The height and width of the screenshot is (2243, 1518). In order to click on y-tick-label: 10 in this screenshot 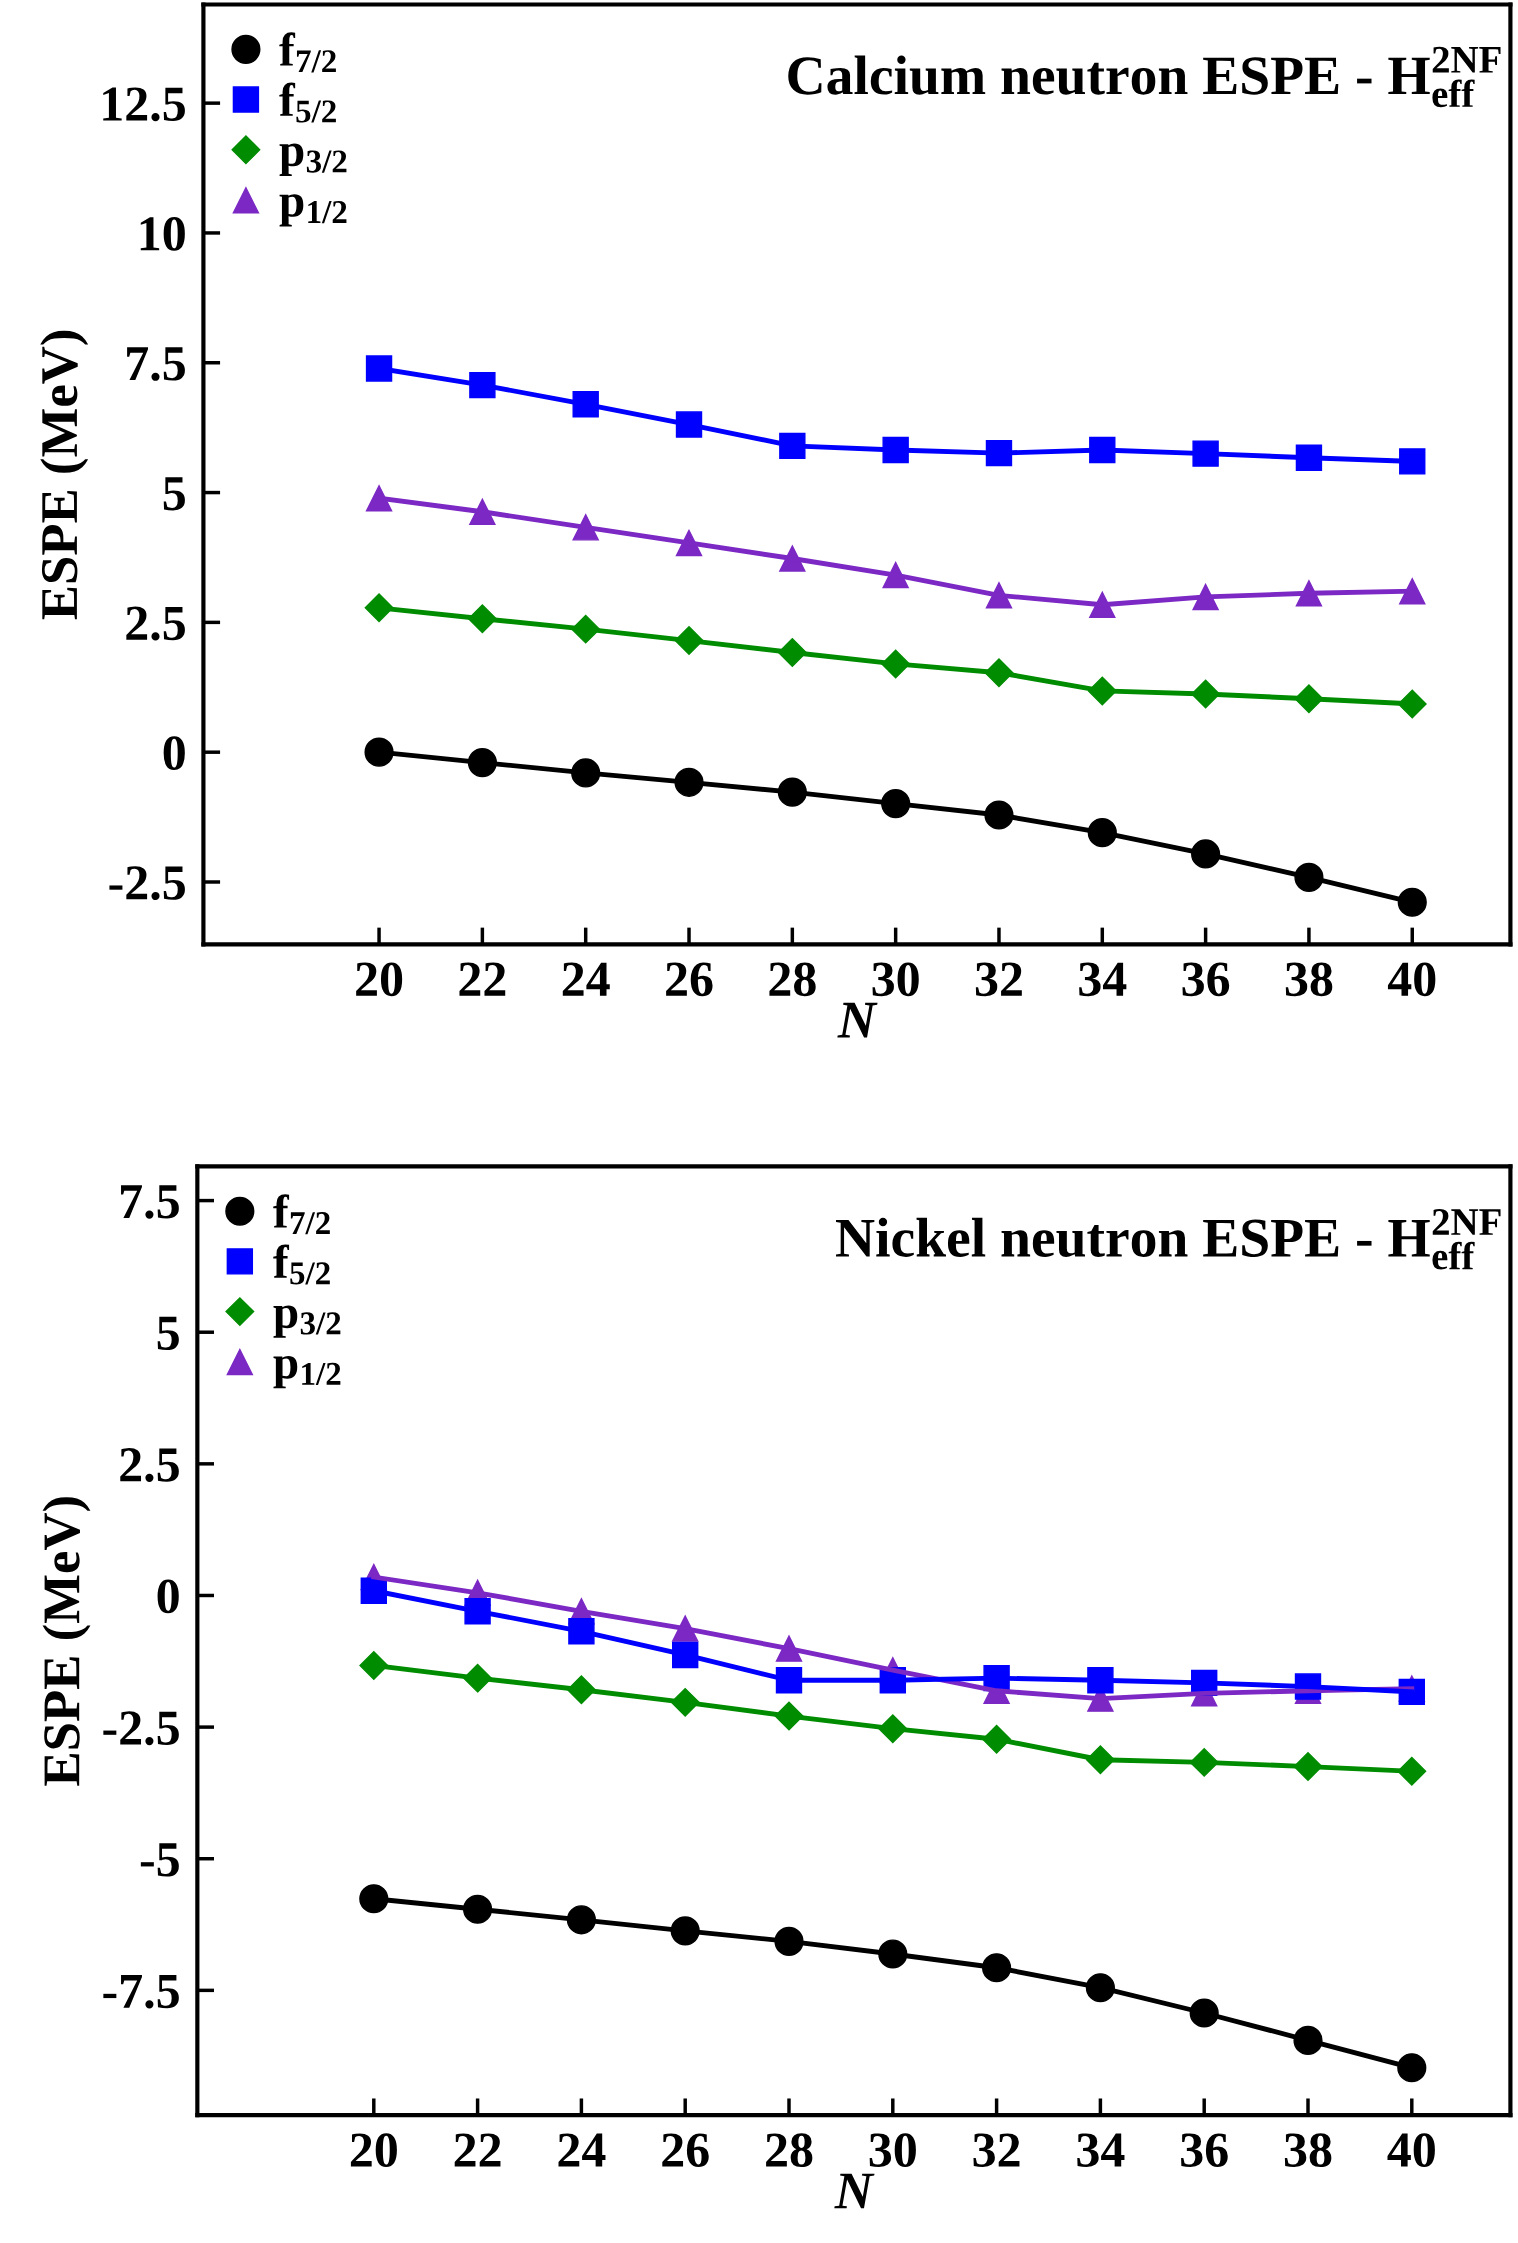, I will do `click(162, 234)`.